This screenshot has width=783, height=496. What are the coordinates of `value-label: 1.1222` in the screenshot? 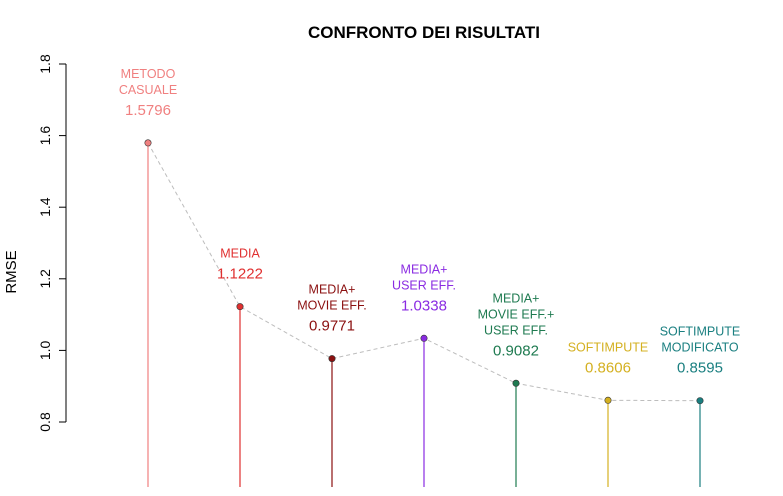 It's located at (240, 274).